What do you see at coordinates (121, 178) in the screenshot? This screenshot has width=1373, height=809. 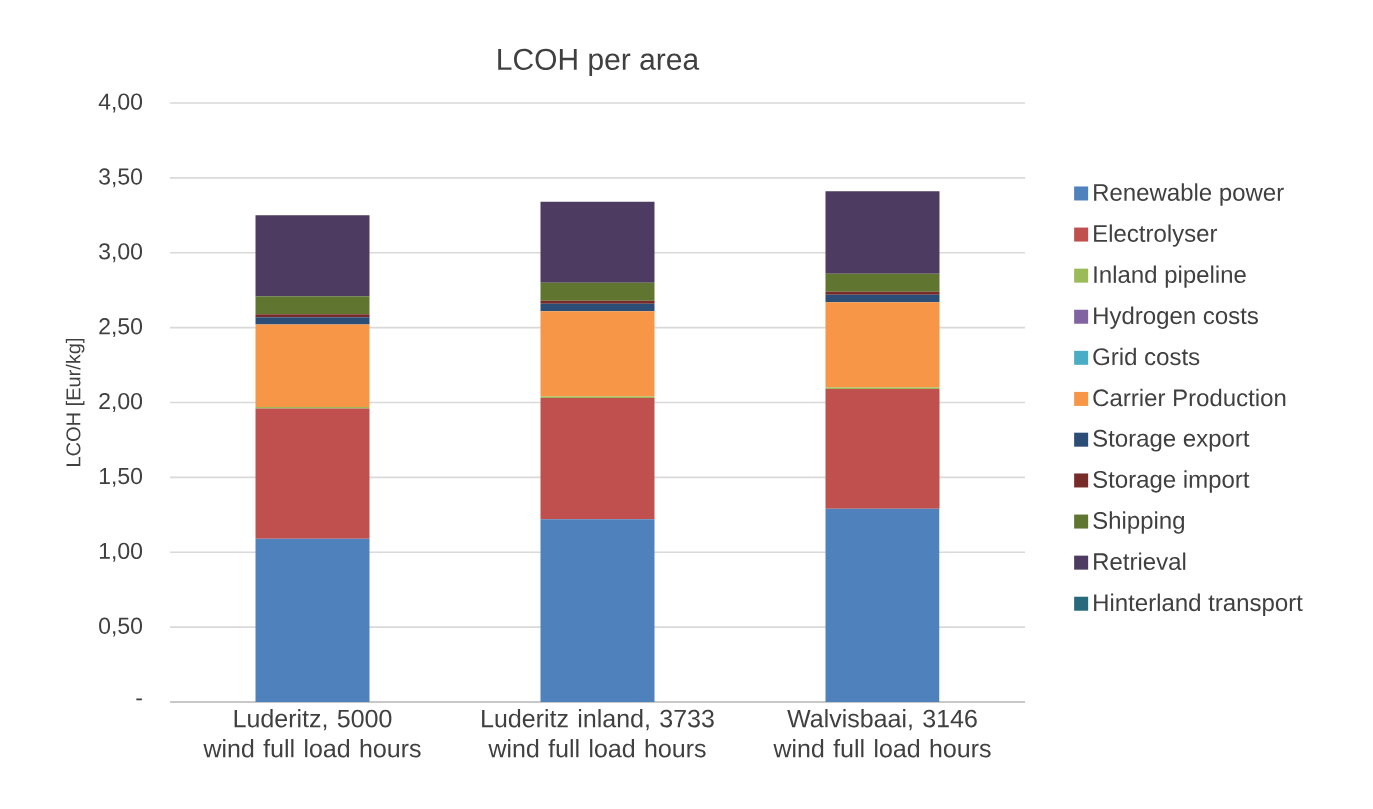 I see `y-tick-label: 3,50` at bounding box center [121, 178].